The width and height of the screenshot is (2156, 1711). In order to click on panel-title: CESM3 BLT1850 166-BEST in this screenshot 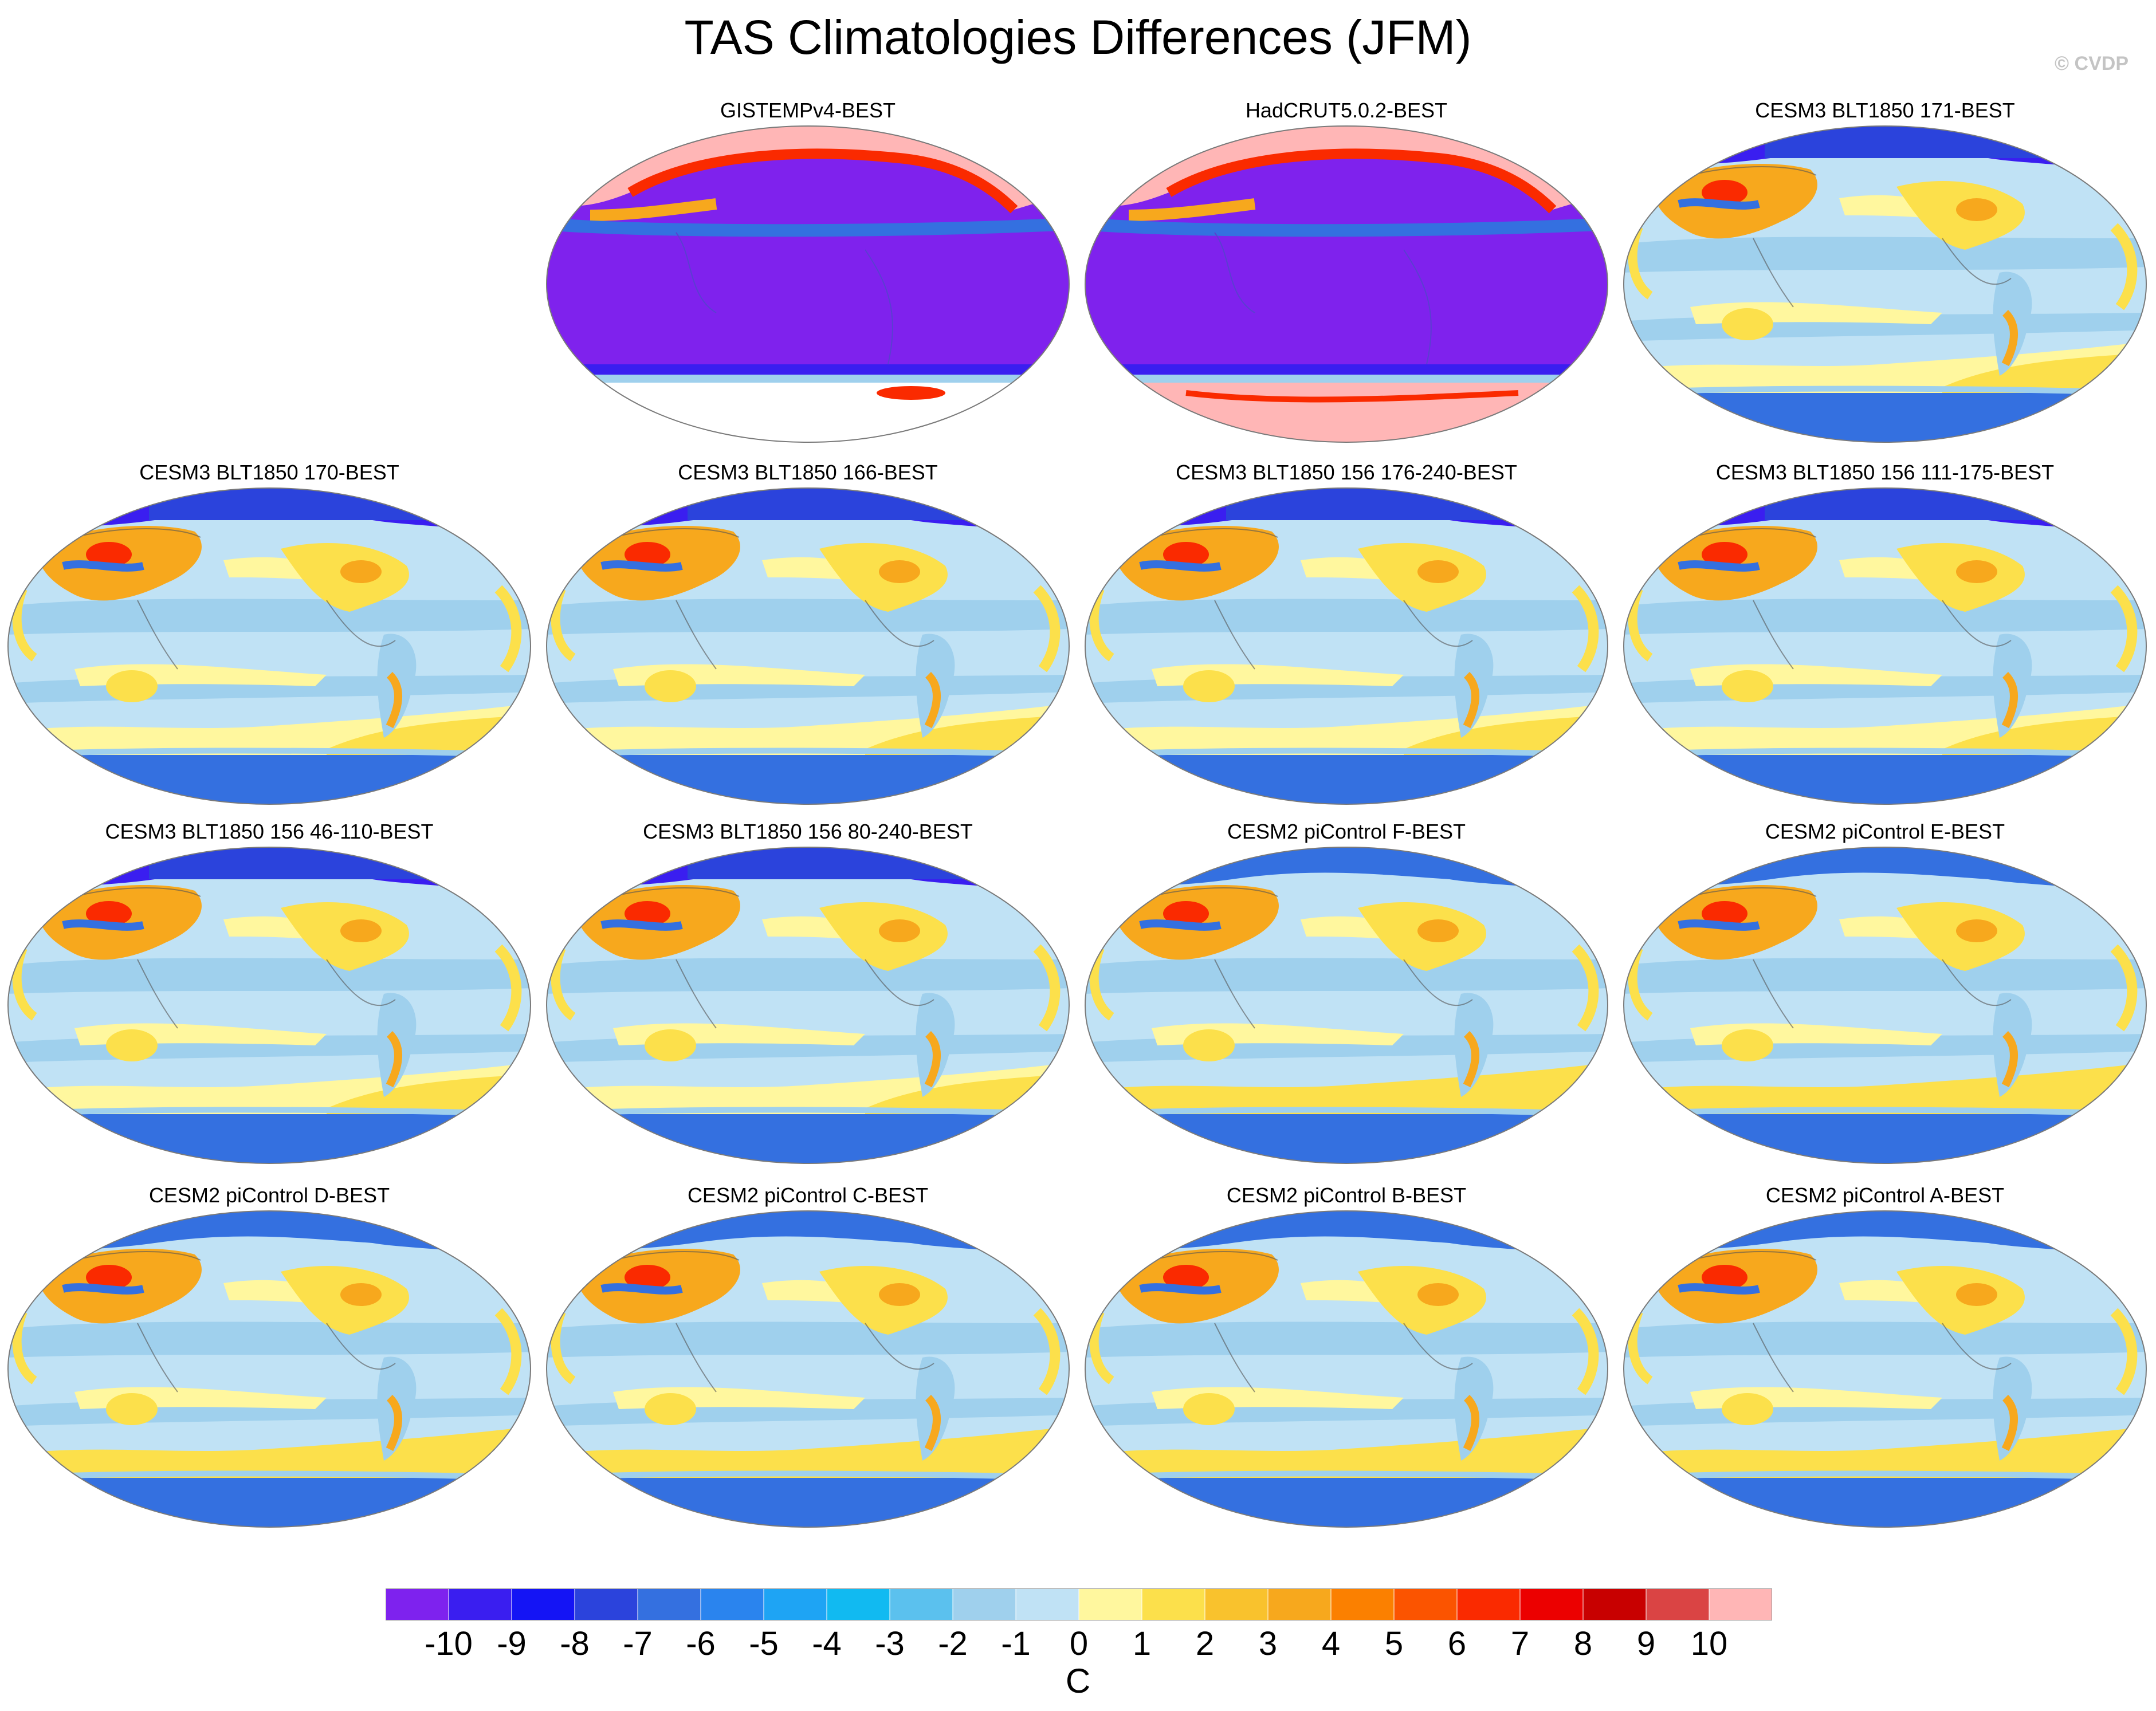, I will do `click(808, 472)`.